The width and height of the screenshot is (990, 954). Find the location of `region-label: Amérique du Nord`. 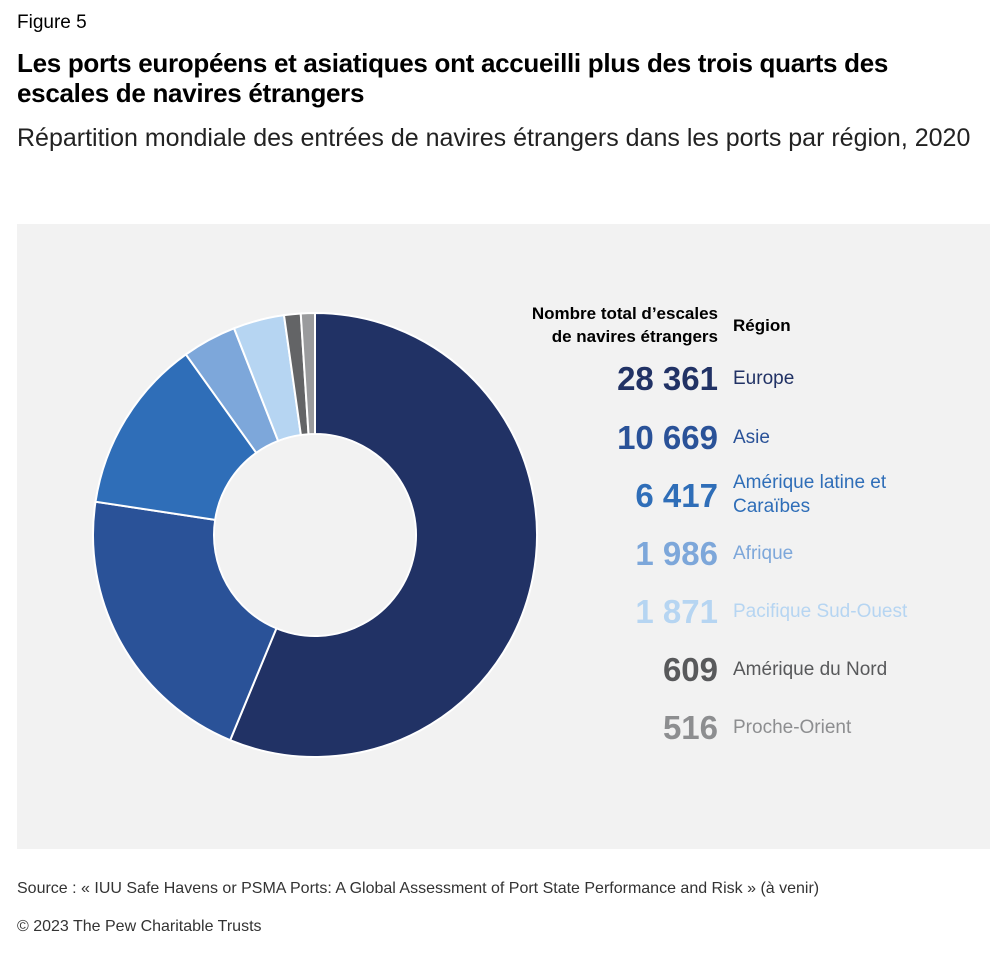

region-label: Amérique du Nord is located at coordinates (810, 669).